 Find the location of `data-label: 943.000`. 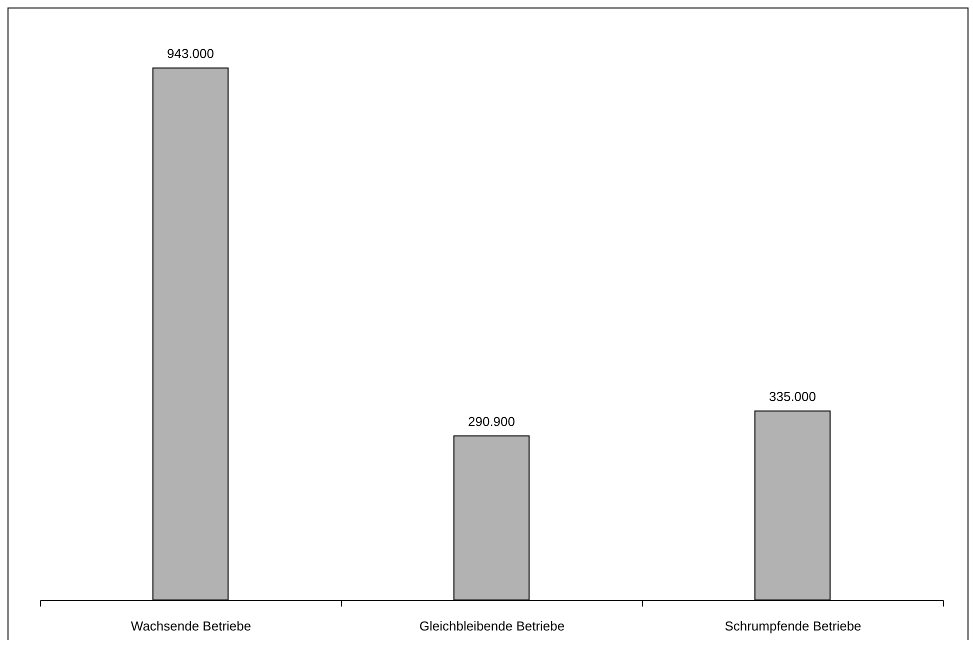

data-label: 943.000 is located at coordinates (190, 53).